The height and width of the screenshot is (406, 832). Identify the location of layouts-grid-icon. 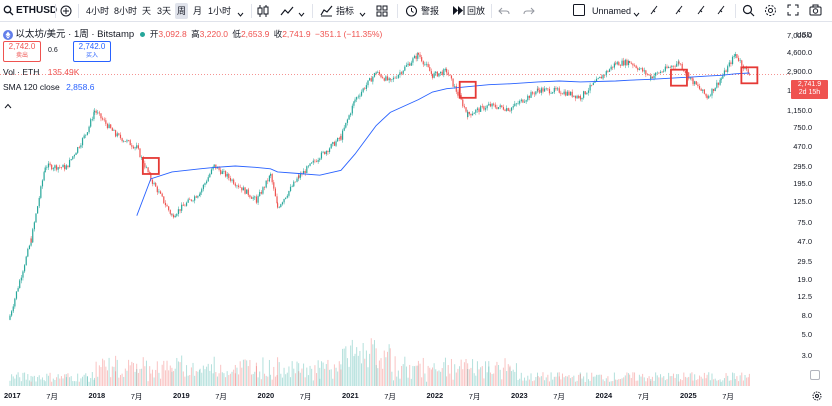
(382, 12).